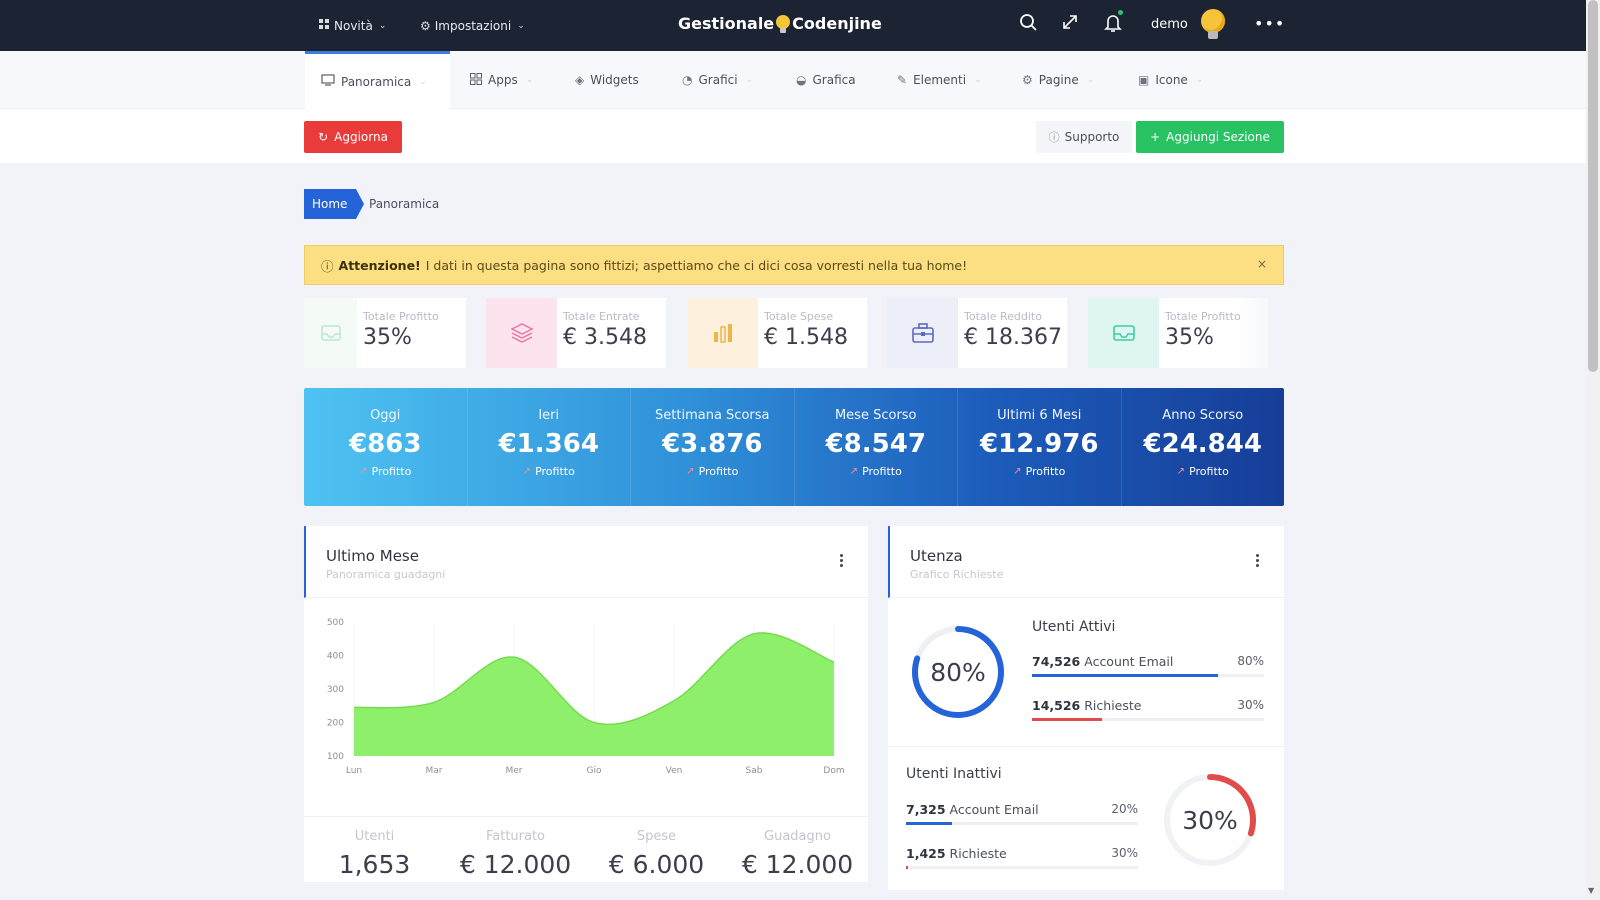 The width and height of the screenshot is (1600, 900). I want to click on summary-value: €24.844, so click(1202, 444).